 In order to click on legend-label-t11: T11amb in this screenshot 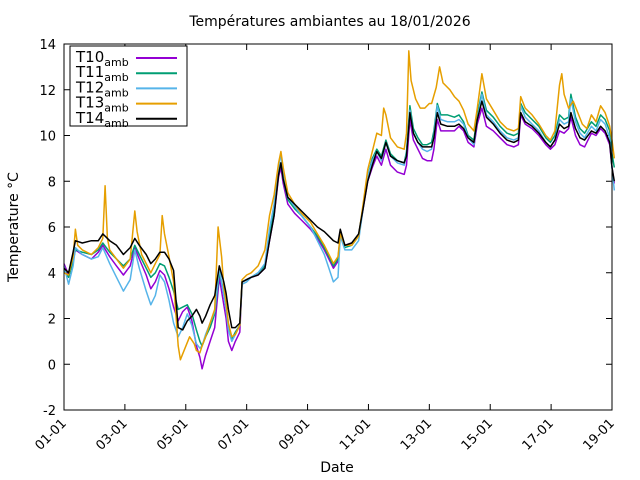, I will do `click(102, 73)`.